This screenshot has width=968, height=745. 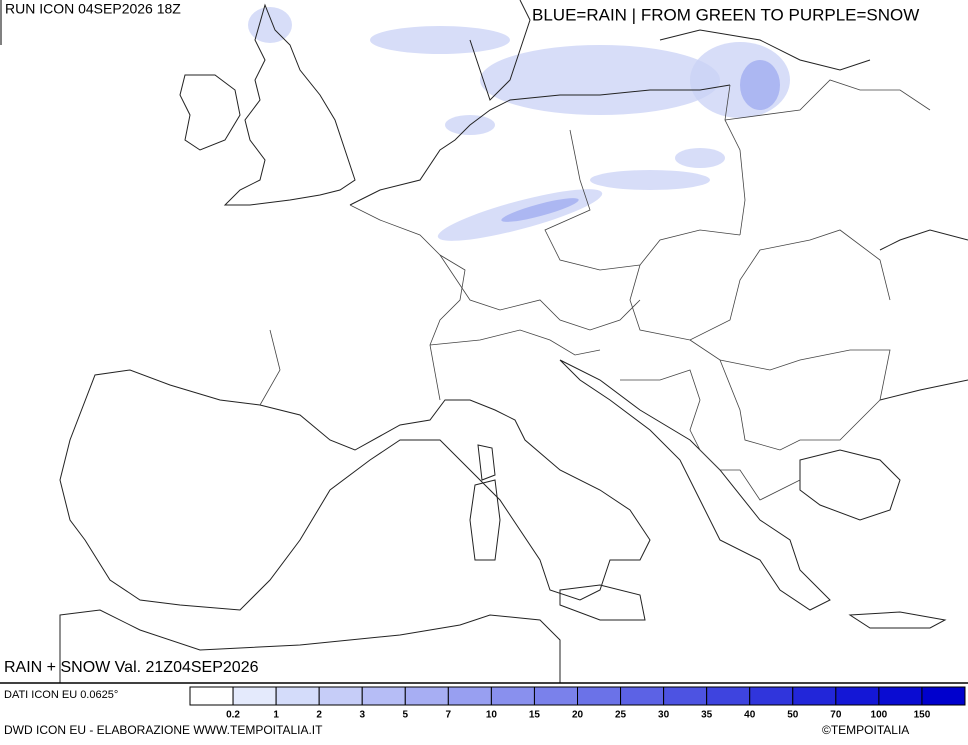 What do you see at coordinates (233, 715) in the screenshot?
I see `colorbar-label: 0.2` at bounding box center [233, 715].